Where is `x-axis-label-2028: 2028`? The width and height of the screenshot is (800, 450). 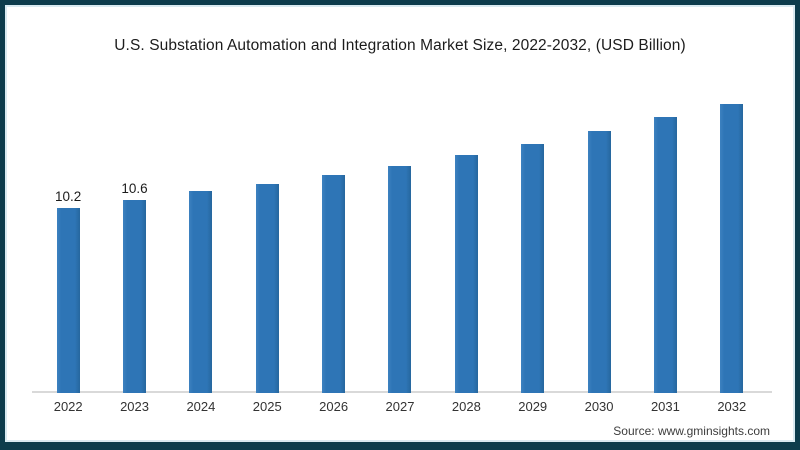
x-axis-label-2028: 2028 is located at coordinates (466, 406).